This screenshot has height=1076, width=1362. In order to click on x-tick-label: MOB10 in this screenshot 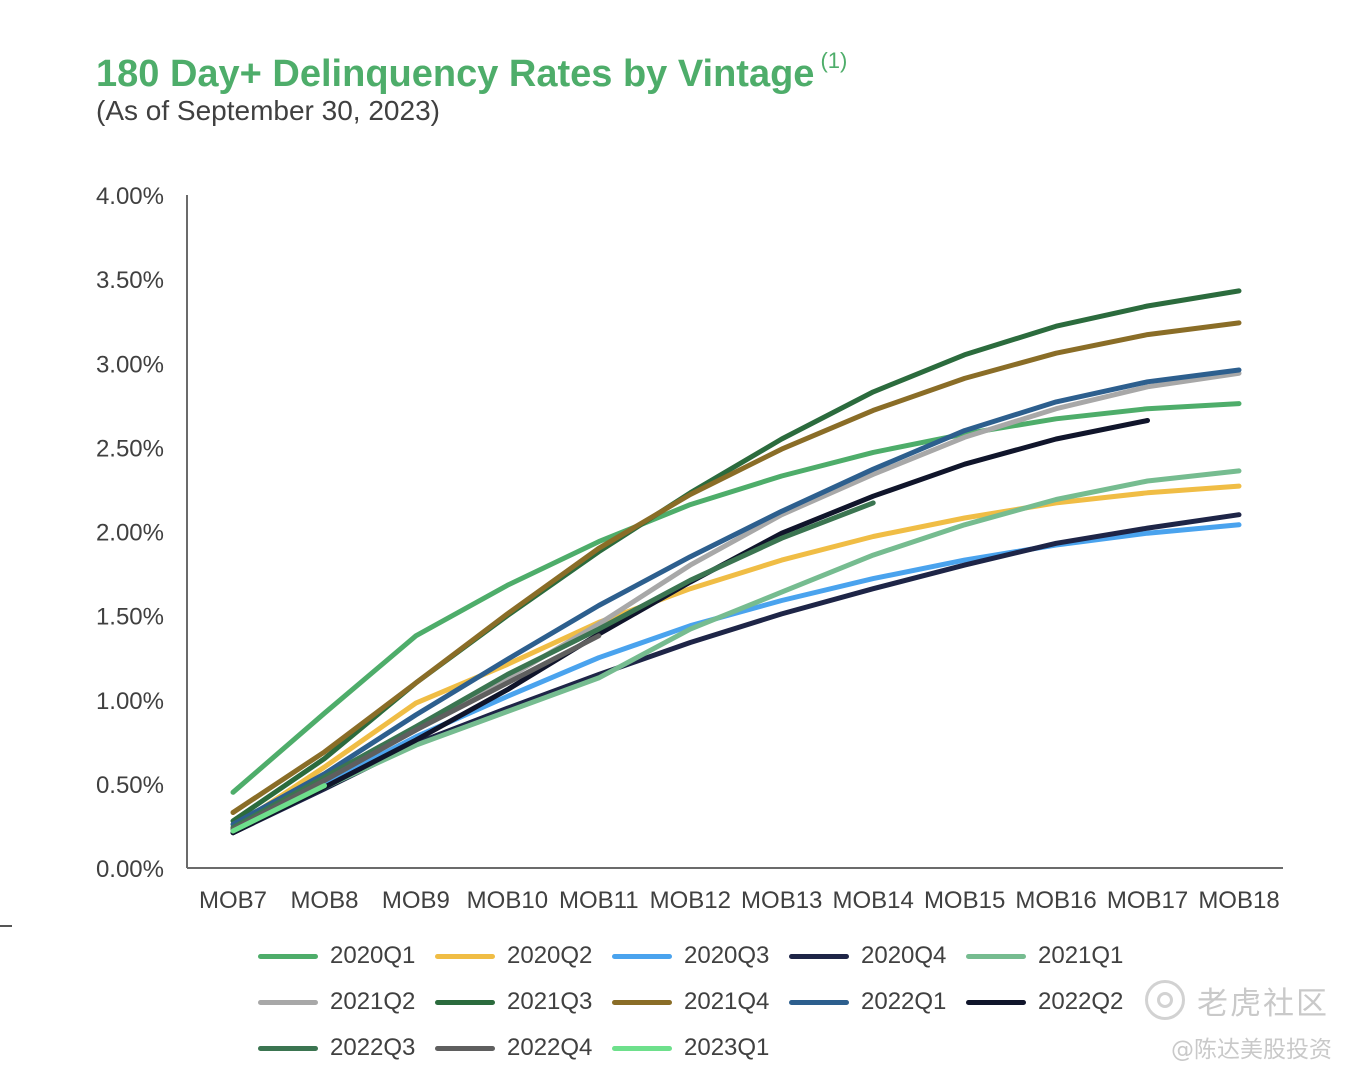, I will do `click(507, 900)`.